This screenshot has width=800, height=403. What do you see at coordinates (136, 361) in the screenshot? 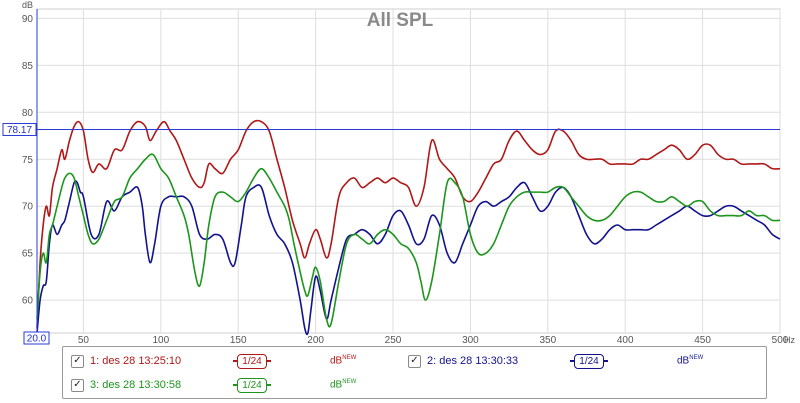
I see `legend-label-1: 1: des 28 13:25:10` at bounding box center [136, 361].